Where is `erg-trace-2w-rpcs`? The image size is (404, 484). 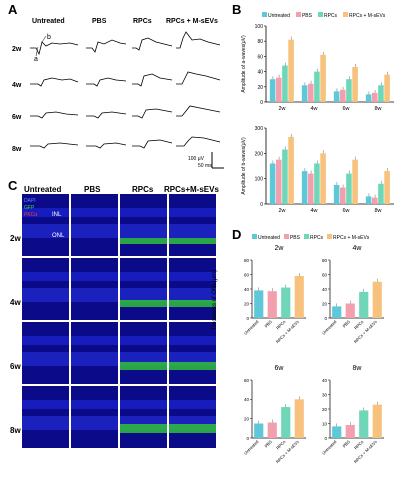 erg-trace-2w-rpcs is located at coordinates (152, 44).